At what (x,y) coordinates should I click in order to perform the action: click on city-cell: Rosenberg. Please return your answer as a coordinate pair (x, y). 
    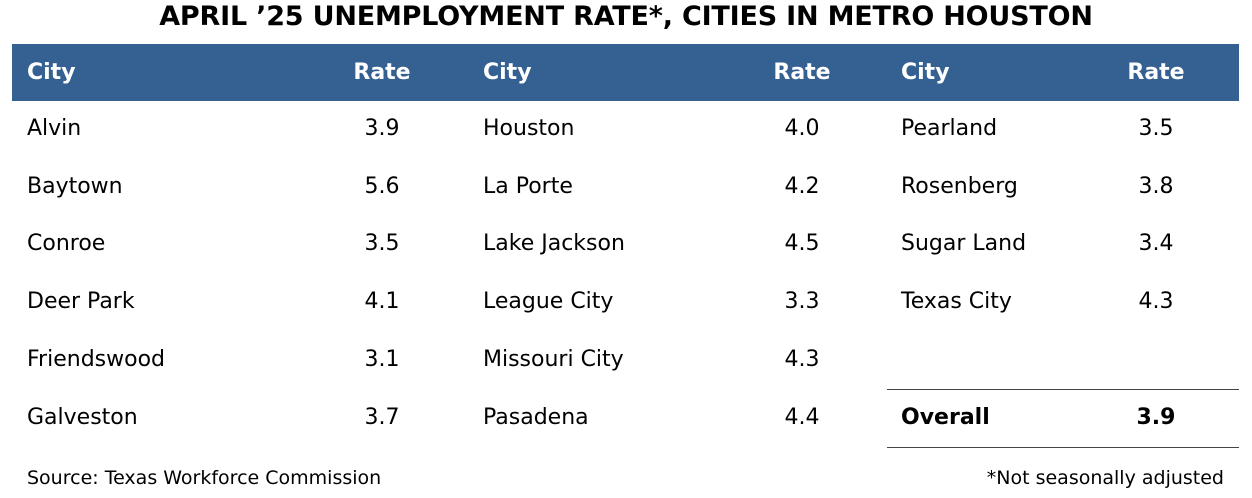
    Looking at the image, I should click on (959, 186).